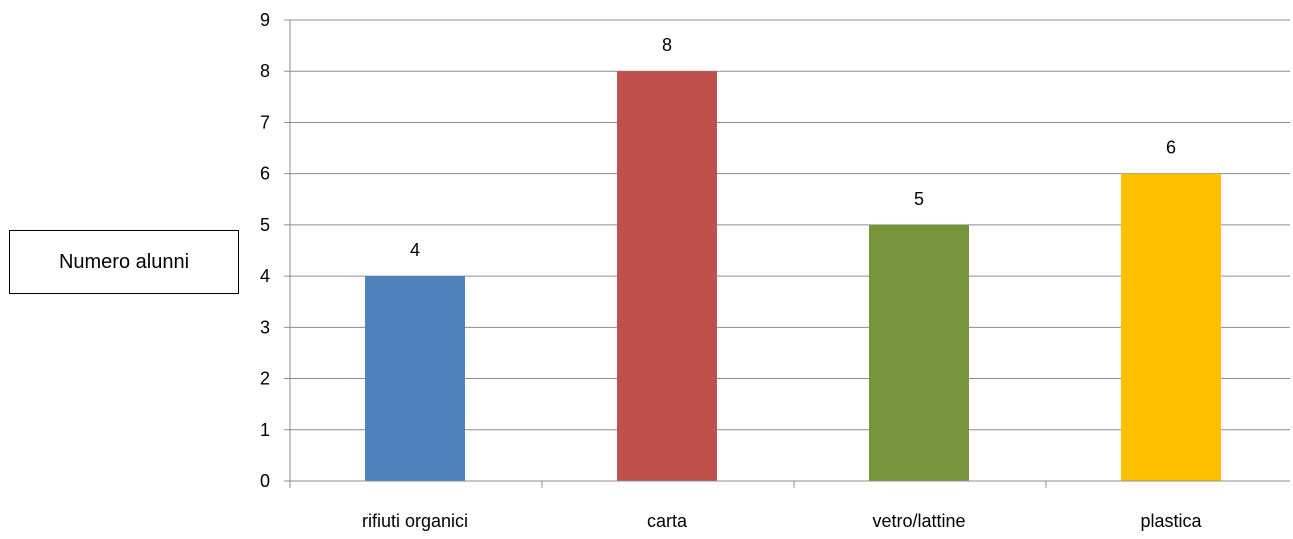  I want to click on x-tick-label: carta, so click(667, 521).